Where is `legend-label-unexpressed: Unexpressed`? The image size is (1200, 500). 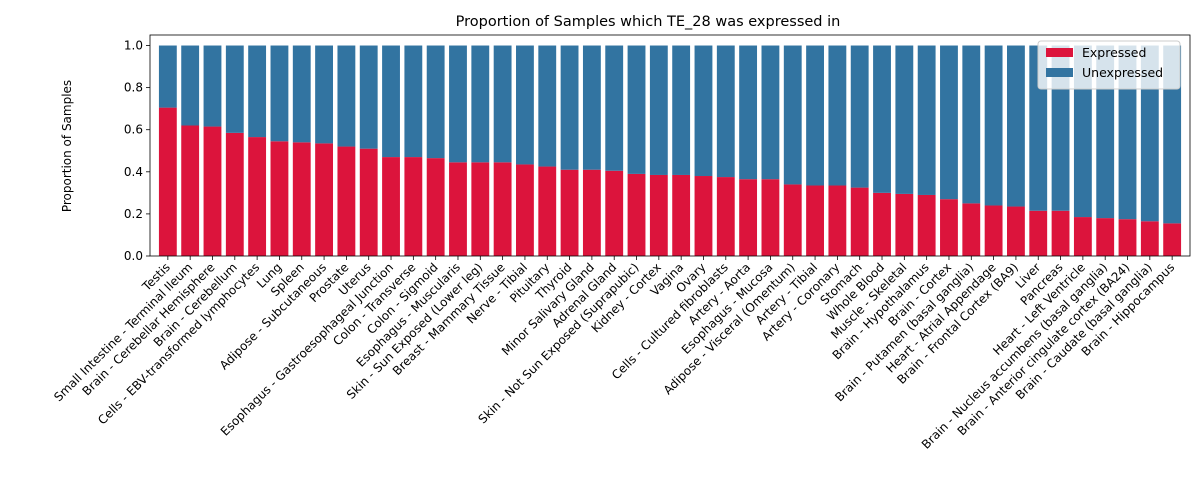 legend-label-unexpressed: Unexpressed is located at coordinates (1122, 72).